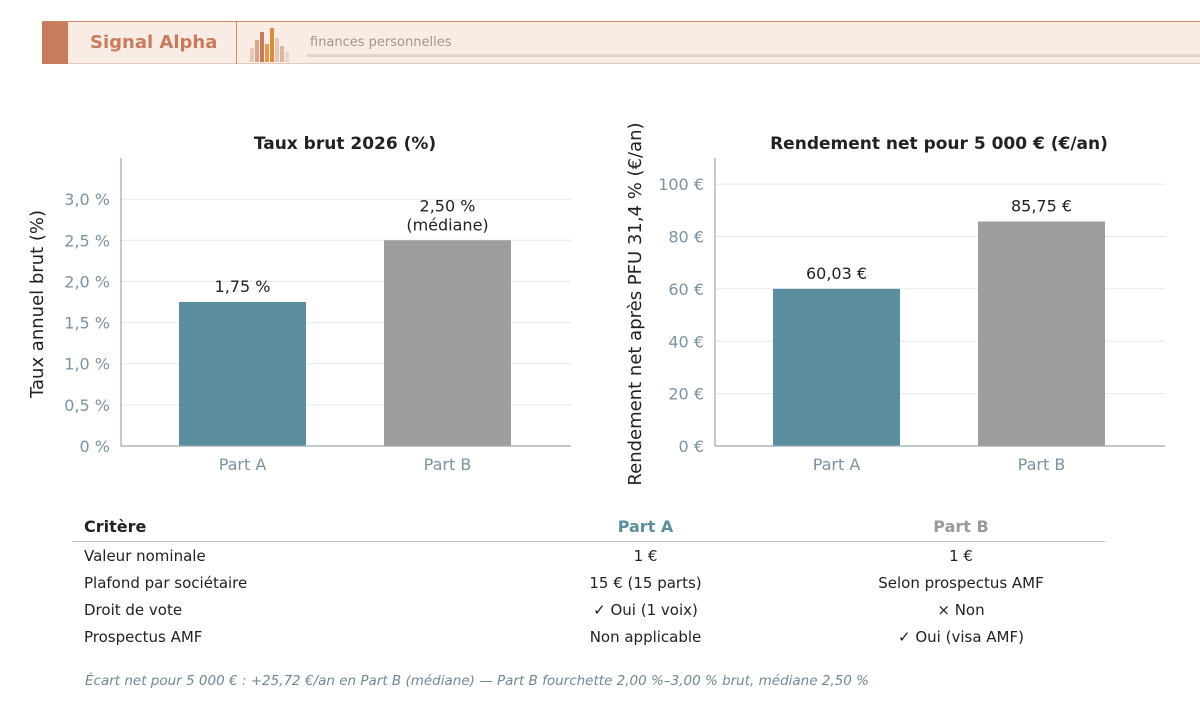 The height and width of the screenshot is (721, 1200). I want to click on chart-title: Taux brut 2026 (%), so click(345, 144).